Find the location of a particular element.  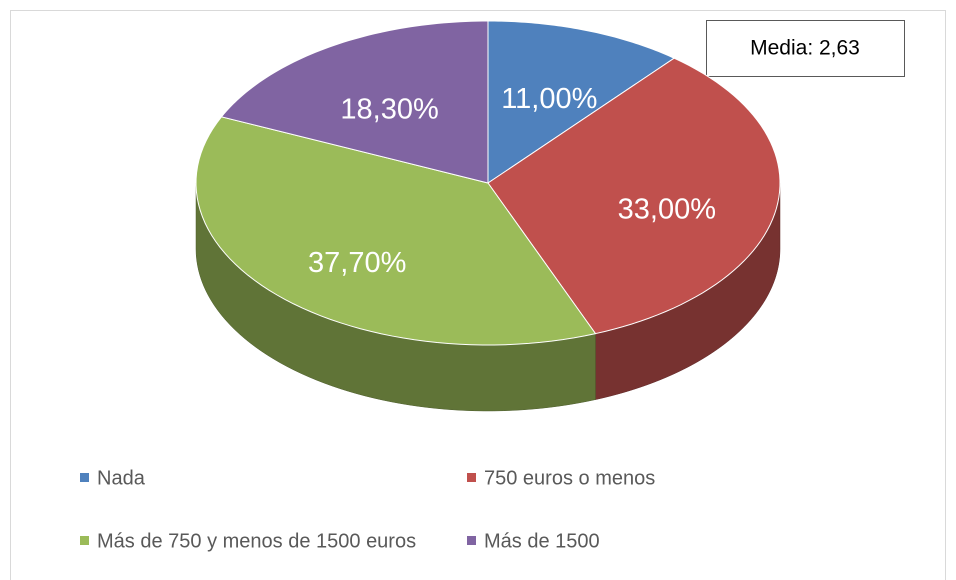

annotation-box is located at coordinates (805, 48).